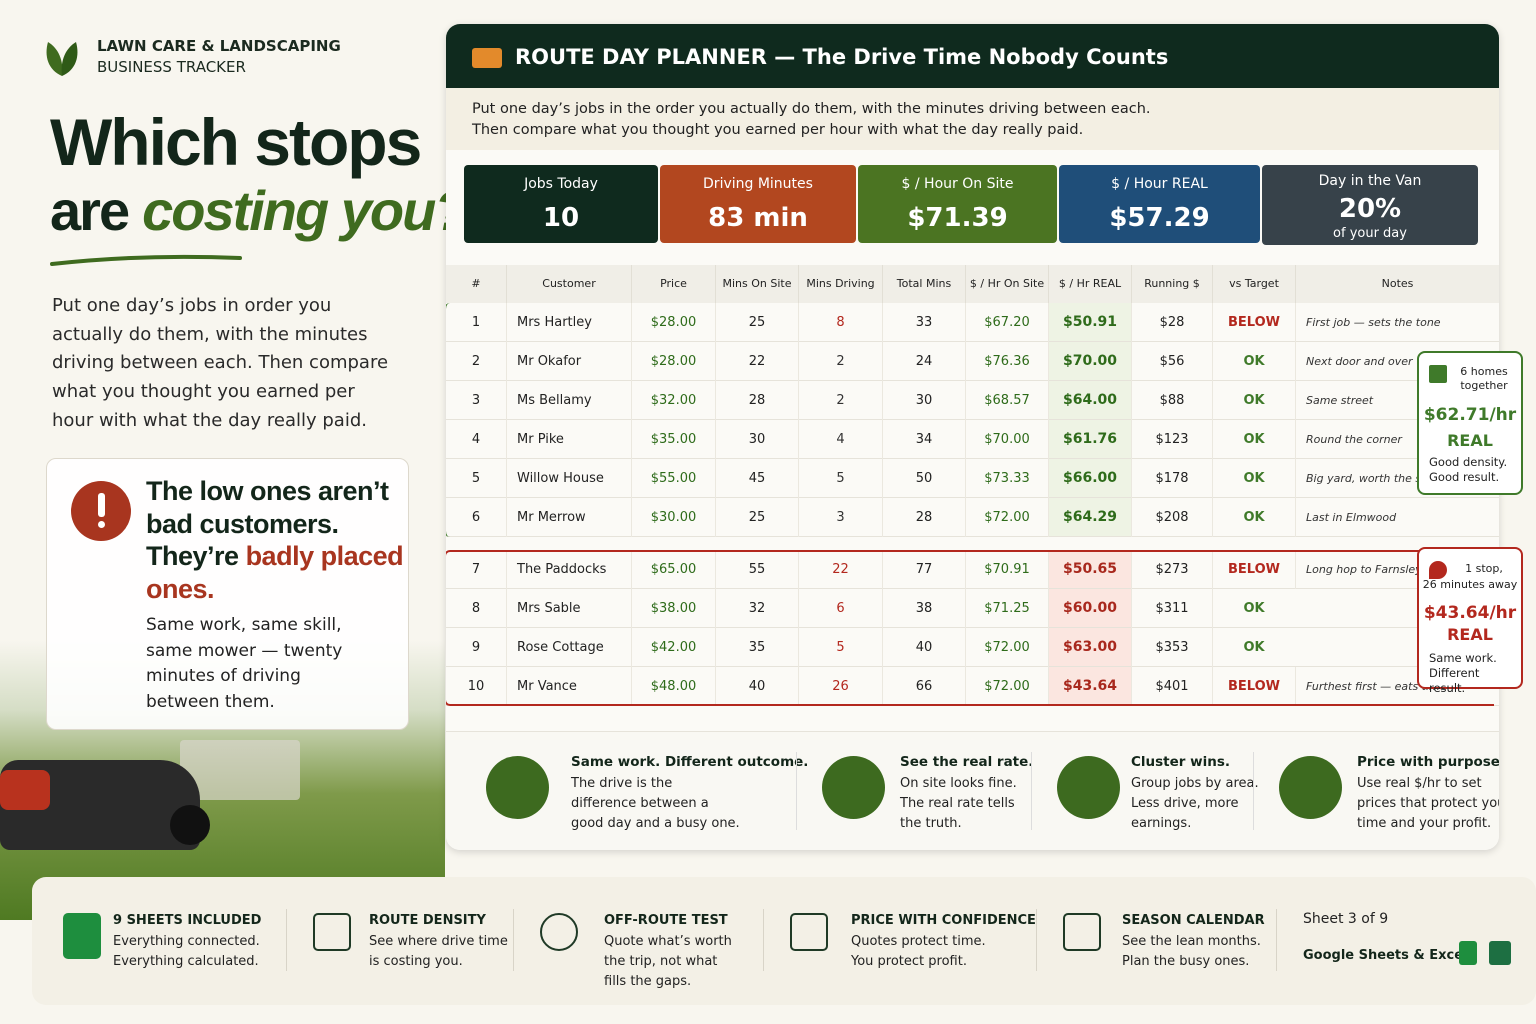 This screenshot has width=1536, height=1024. What do you see at coordinates (840, 478) in the screenshot?
I see `table-cell: 5` at bounding box center [840, 478].